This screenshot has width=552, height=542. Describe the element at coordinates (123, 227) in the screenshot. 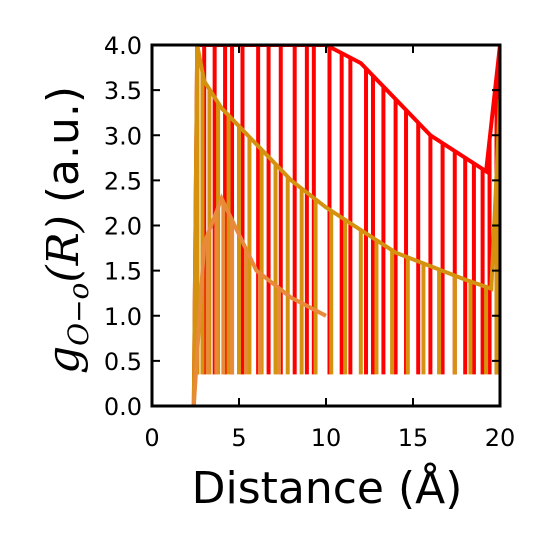

I see `y-tick-label: 2.0` at that location.